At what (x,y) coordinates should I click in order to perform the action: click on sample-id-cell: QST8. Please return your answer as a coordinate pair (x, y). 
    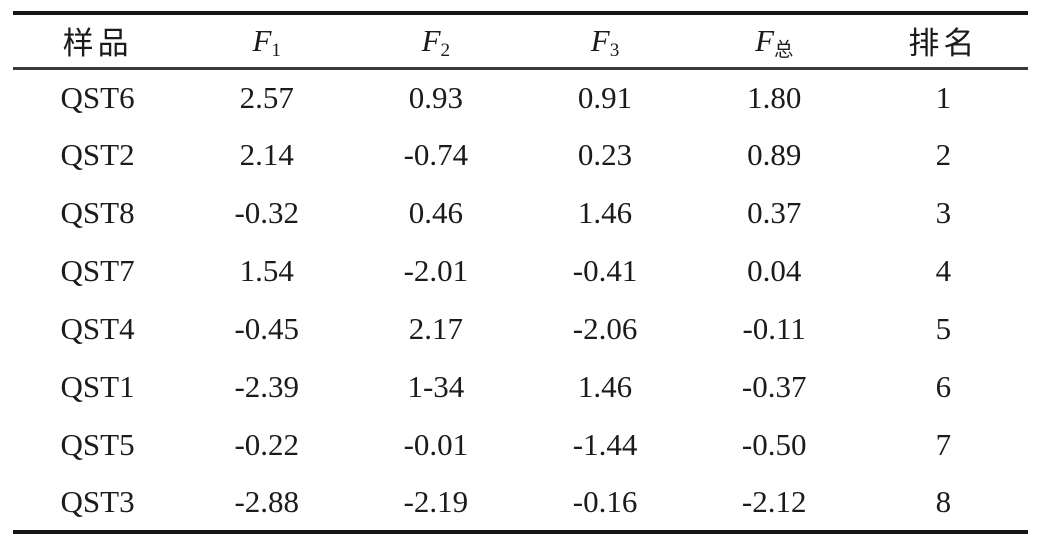
    Looking at the image, I should click on (97, 212).